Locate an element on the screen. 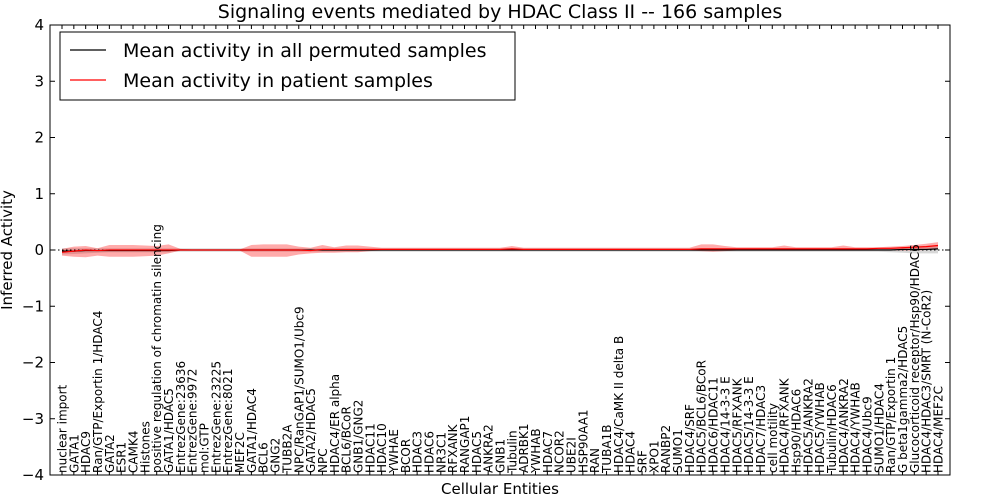 The image size is (1000, 504). x-tick-label: HDAC7 is located at coordinates (548, 452).